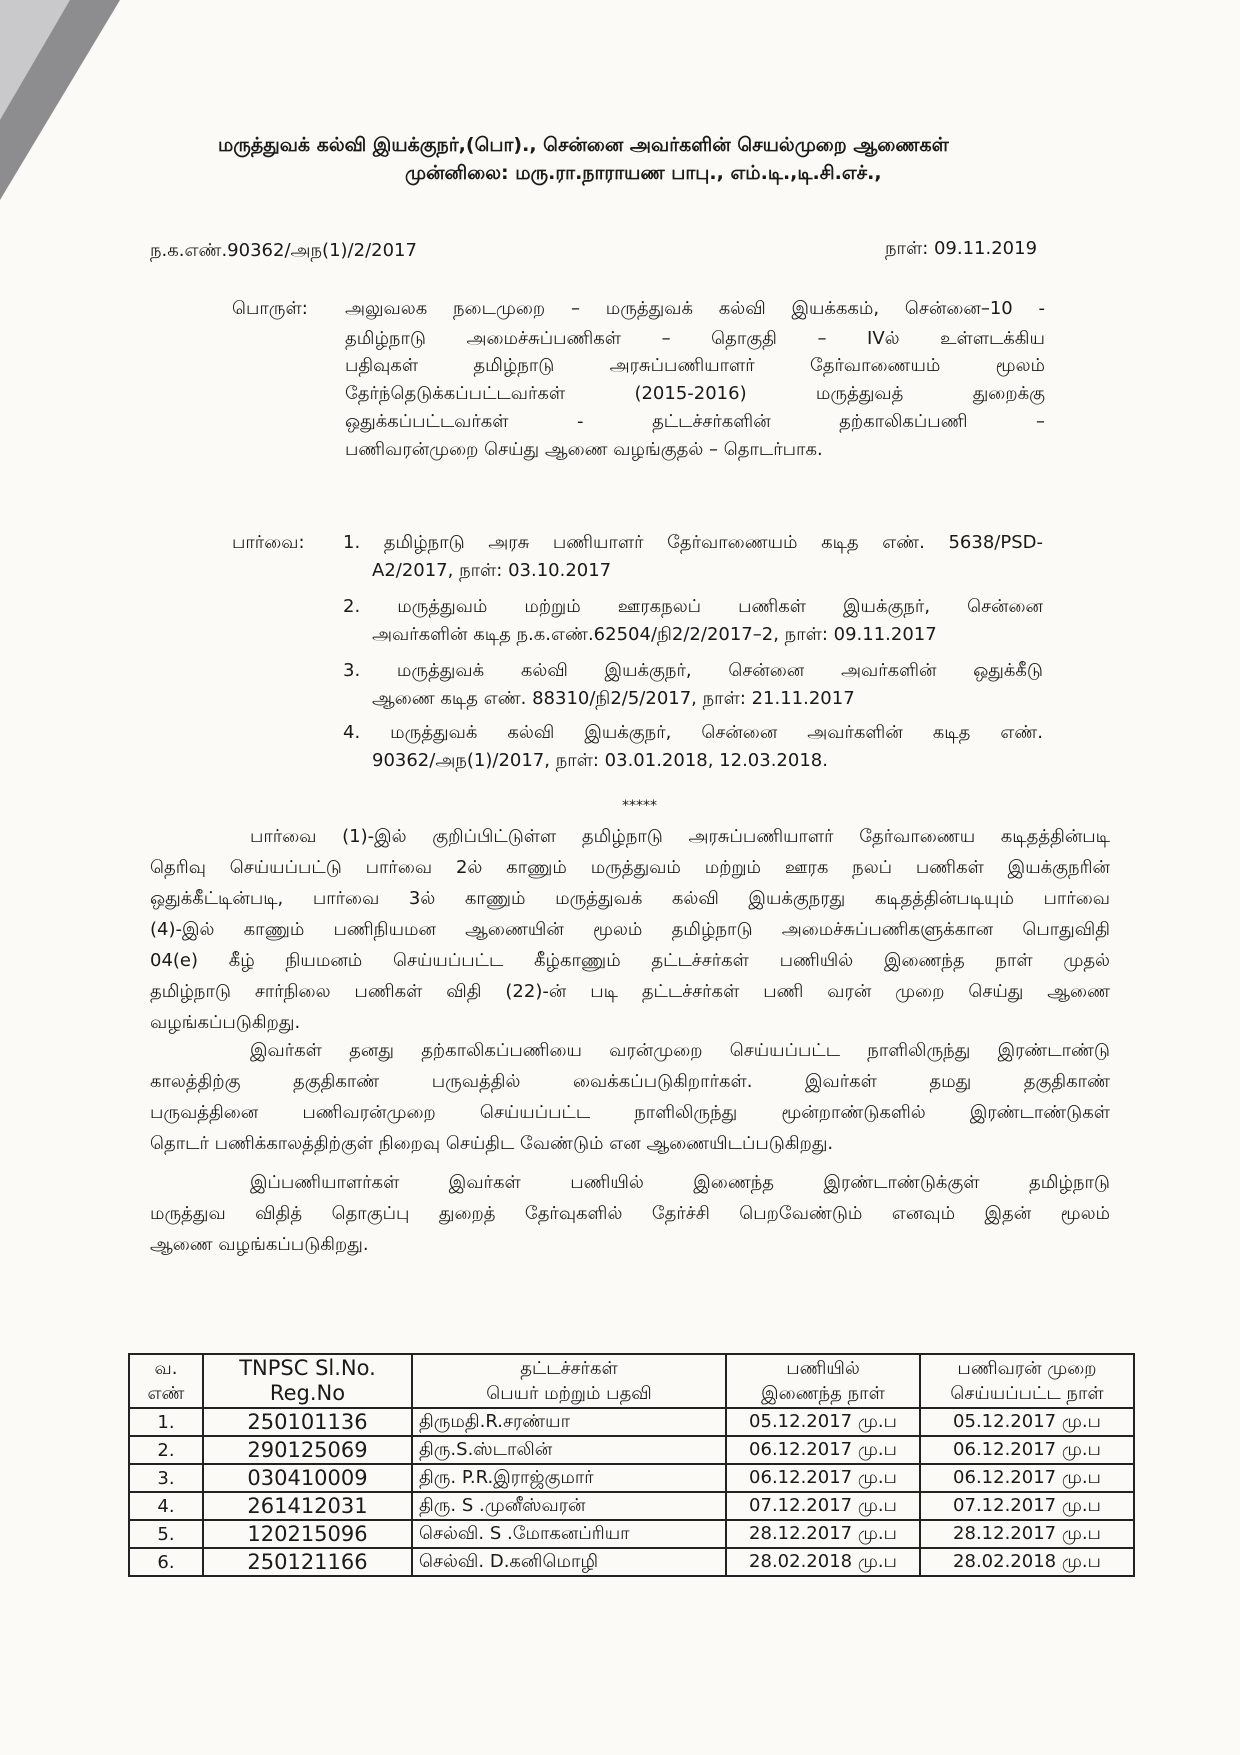 The width and height of the screenshot is (1240, 1755). Describe the element at coordinates (35, 60) in the screenshot. I see `folded-paper-corner-inner` at that location.